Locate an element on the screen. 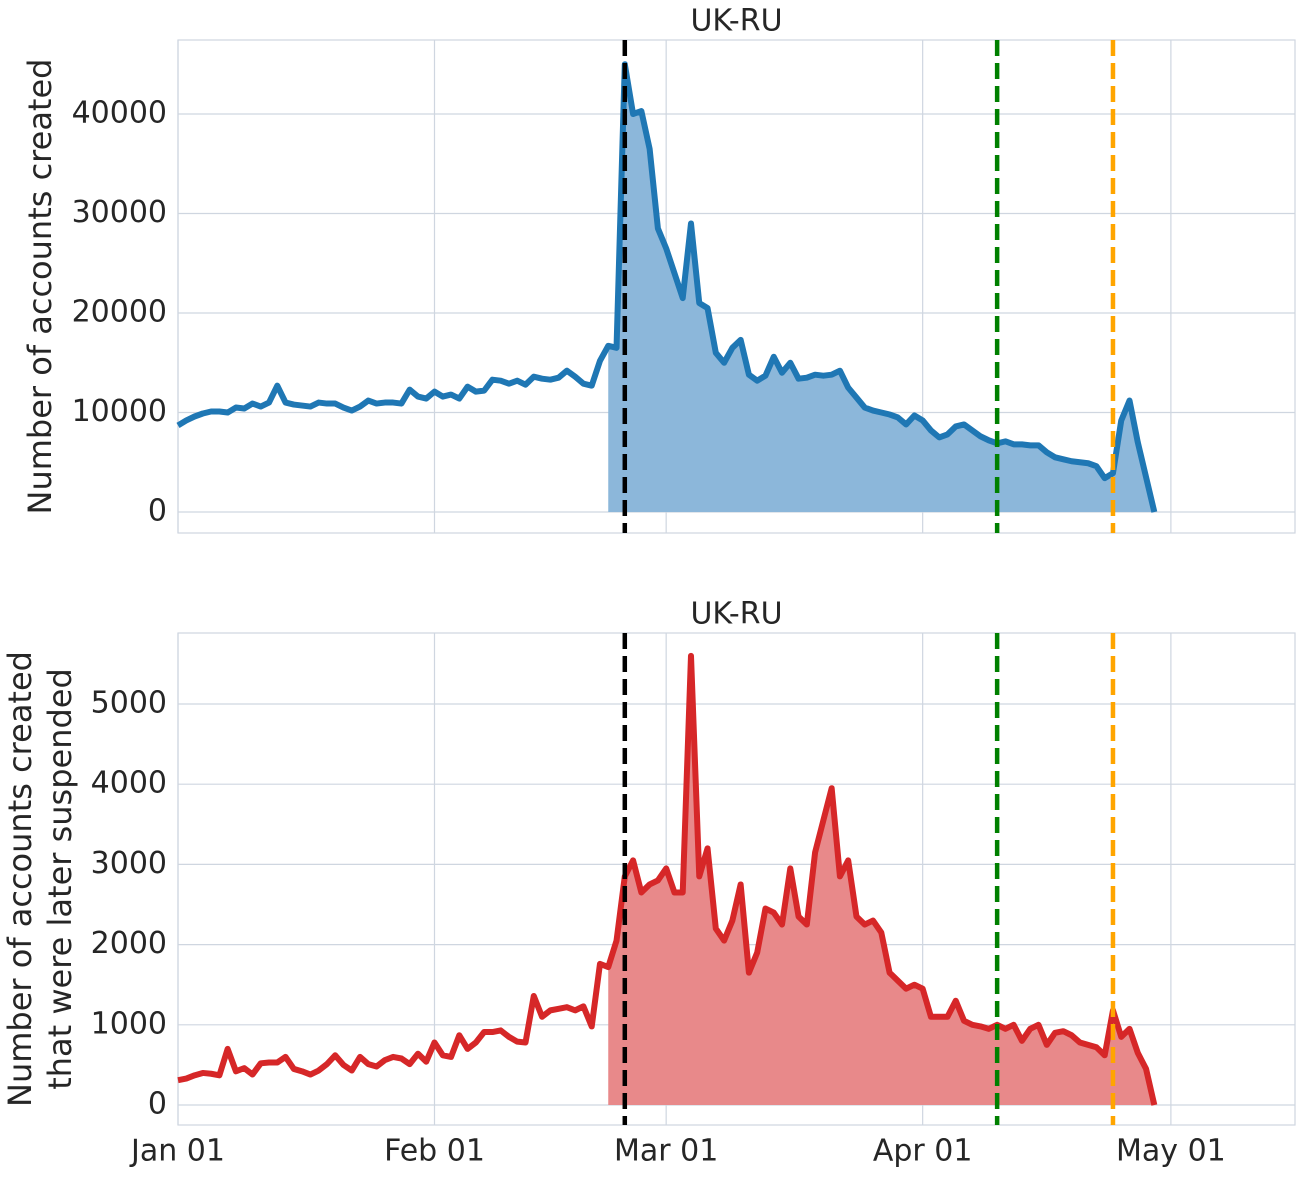 This screenshot has height=1177, width=1301. y-tick-label: 5000 is located at coordinates (129, 702).